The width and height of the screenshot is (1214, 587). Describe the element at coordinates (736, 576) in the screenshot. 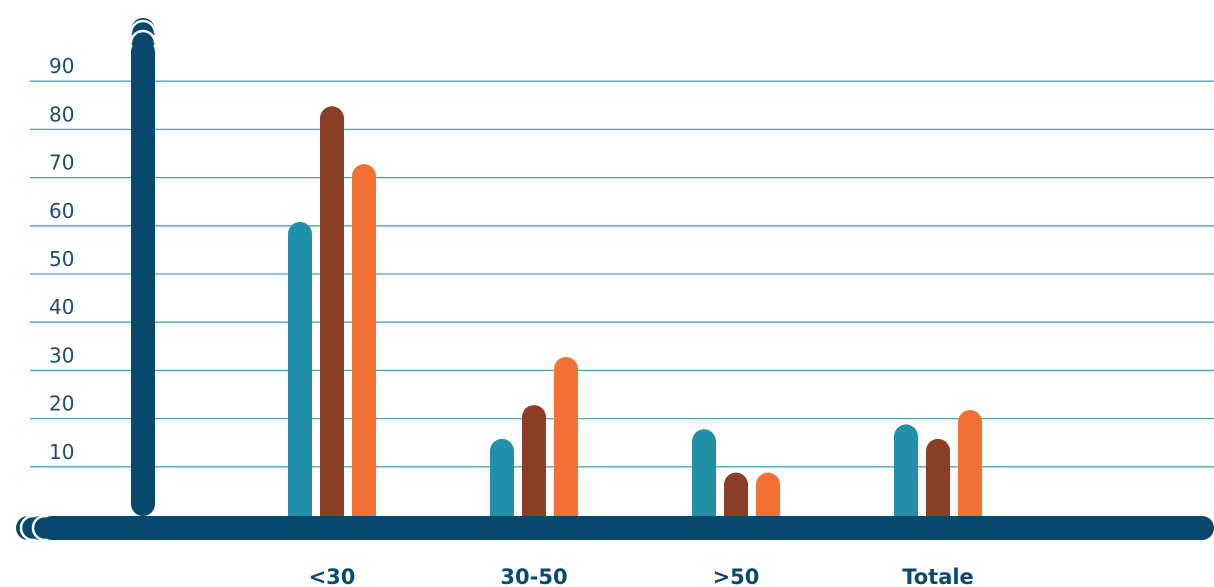

I see `x-tick-label->50: >50` at that location.